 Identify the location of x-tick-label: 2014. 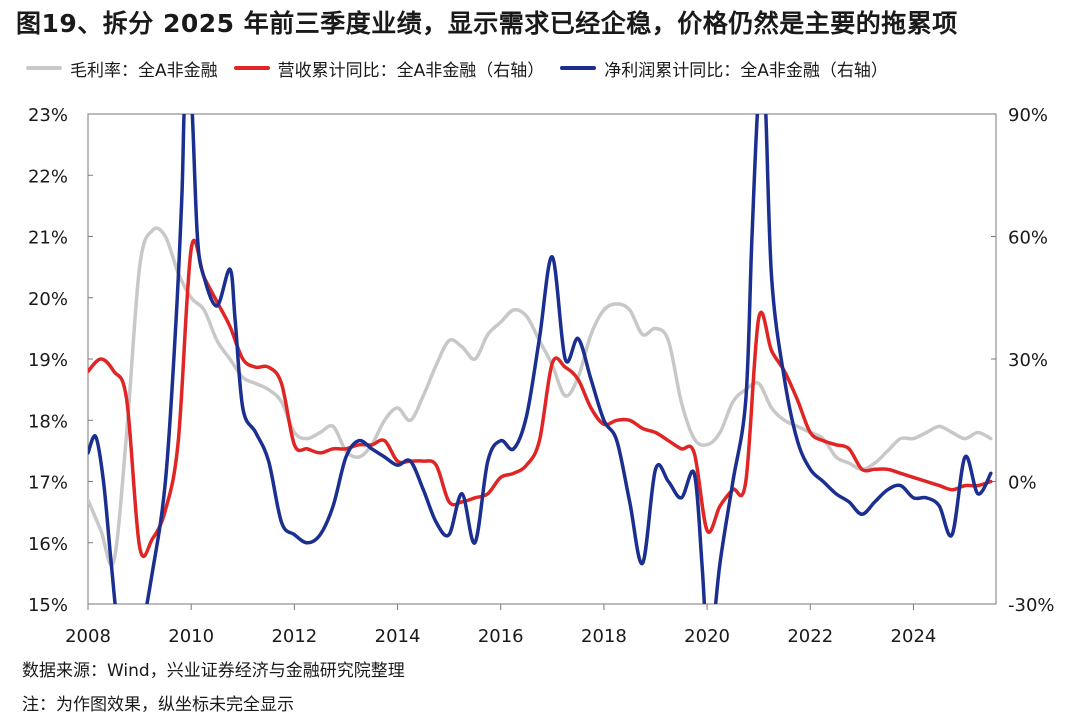
(398, 636).